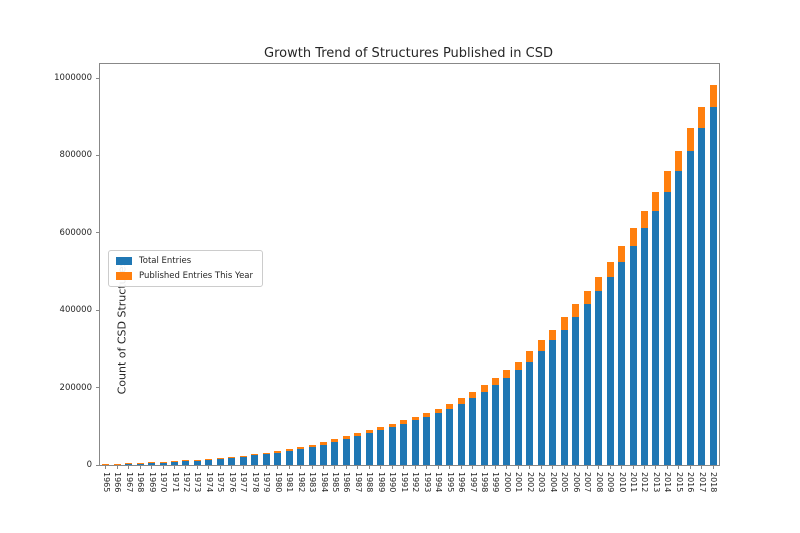 The image size is (800, 533). What do you see at coordinates (220, 458) in the screenshot?
I see `published-entries-bar-1975` at bounding box center [220, 458].